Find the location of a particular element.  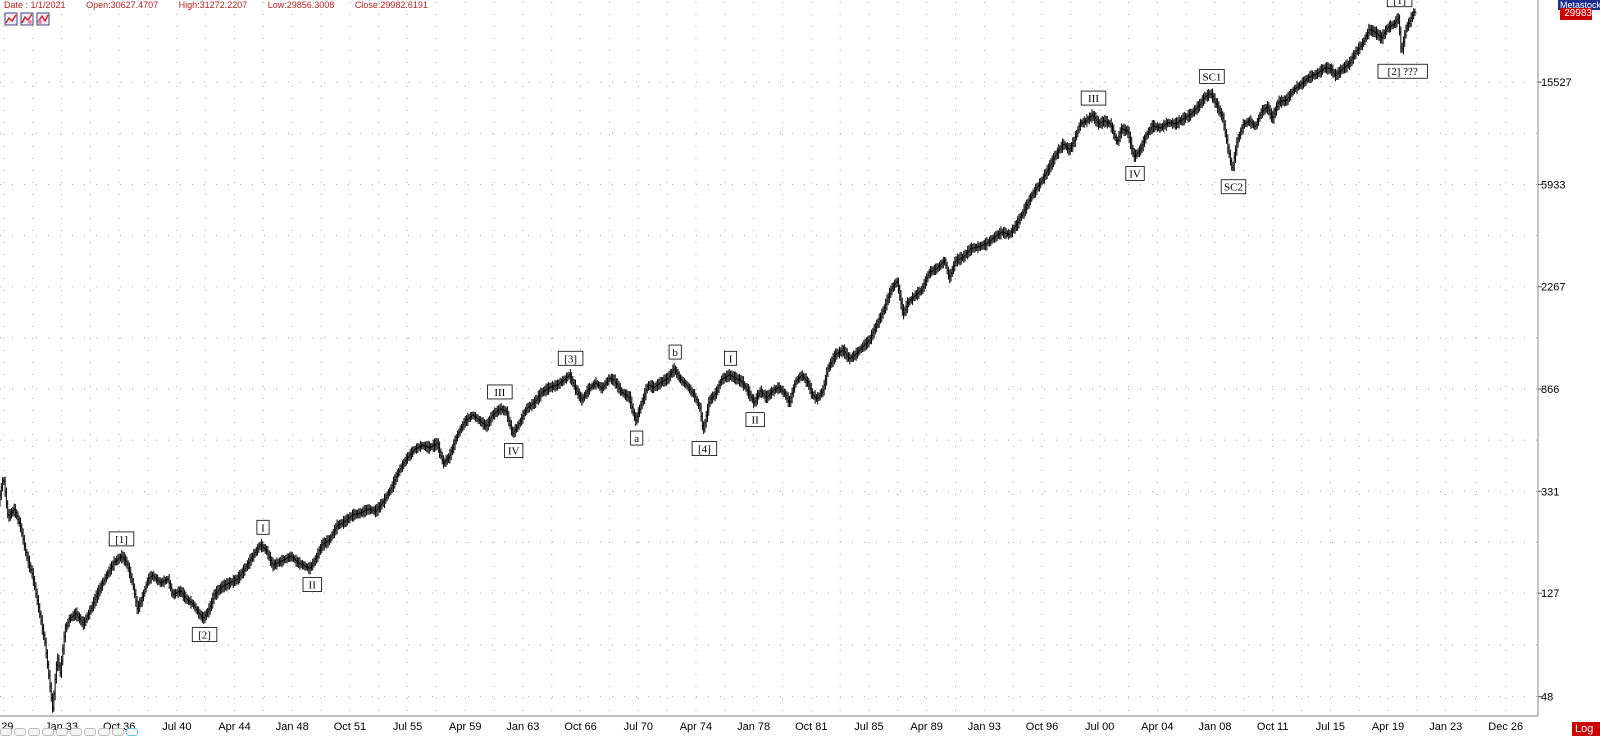

last-price-badge: 29983 is located at coordinates (1576, 14).